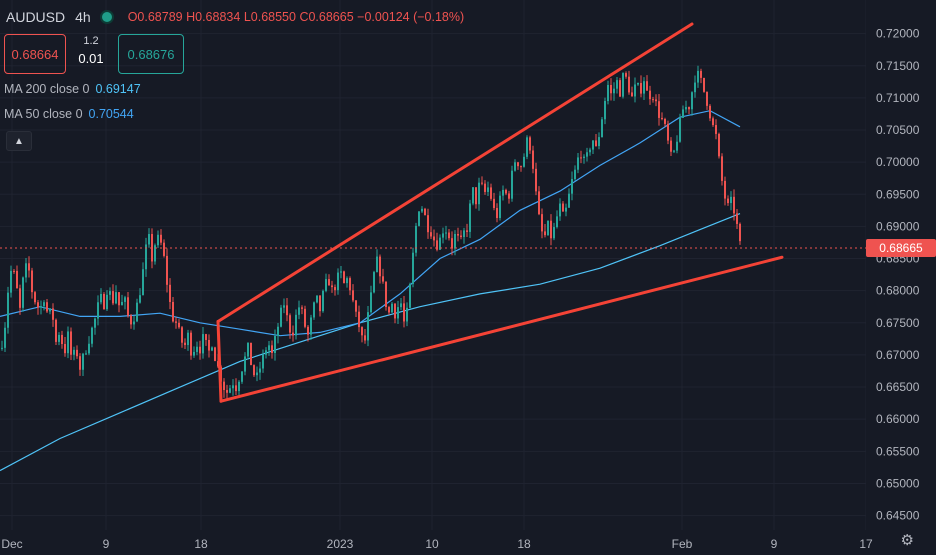 The height and width of the screenshot is (555, 936). I want to click on time-axis: Dec 9 18 2023 10 18 Feb 9 17, so click(436, 542).